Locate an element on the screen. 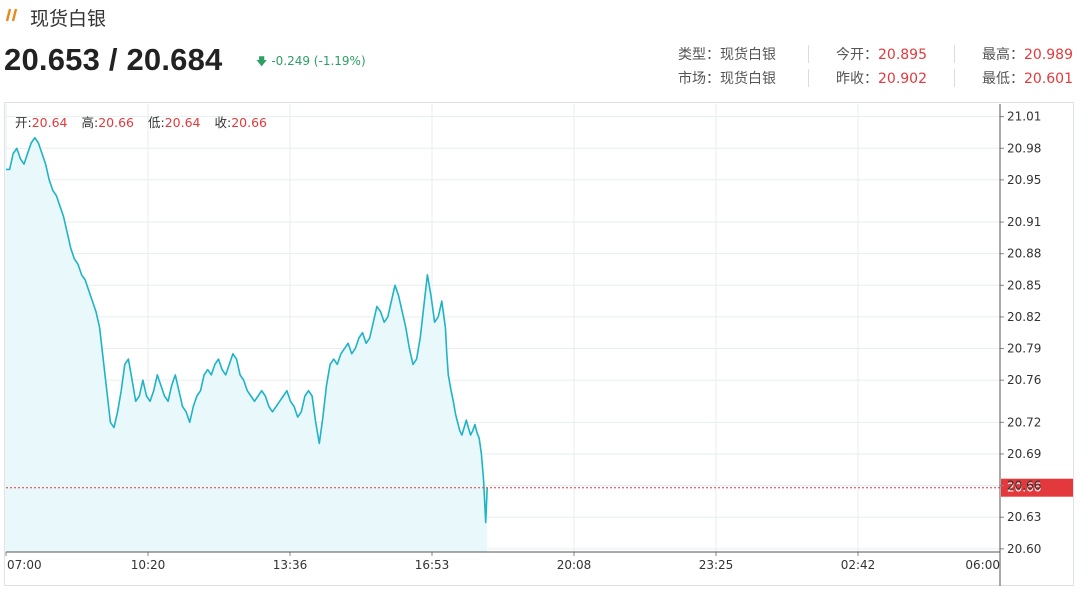 Image resolution: width=1088 pixels, height=600 pixels. ohlc-open-value: 20.64 is located at coordinates (49, 122).